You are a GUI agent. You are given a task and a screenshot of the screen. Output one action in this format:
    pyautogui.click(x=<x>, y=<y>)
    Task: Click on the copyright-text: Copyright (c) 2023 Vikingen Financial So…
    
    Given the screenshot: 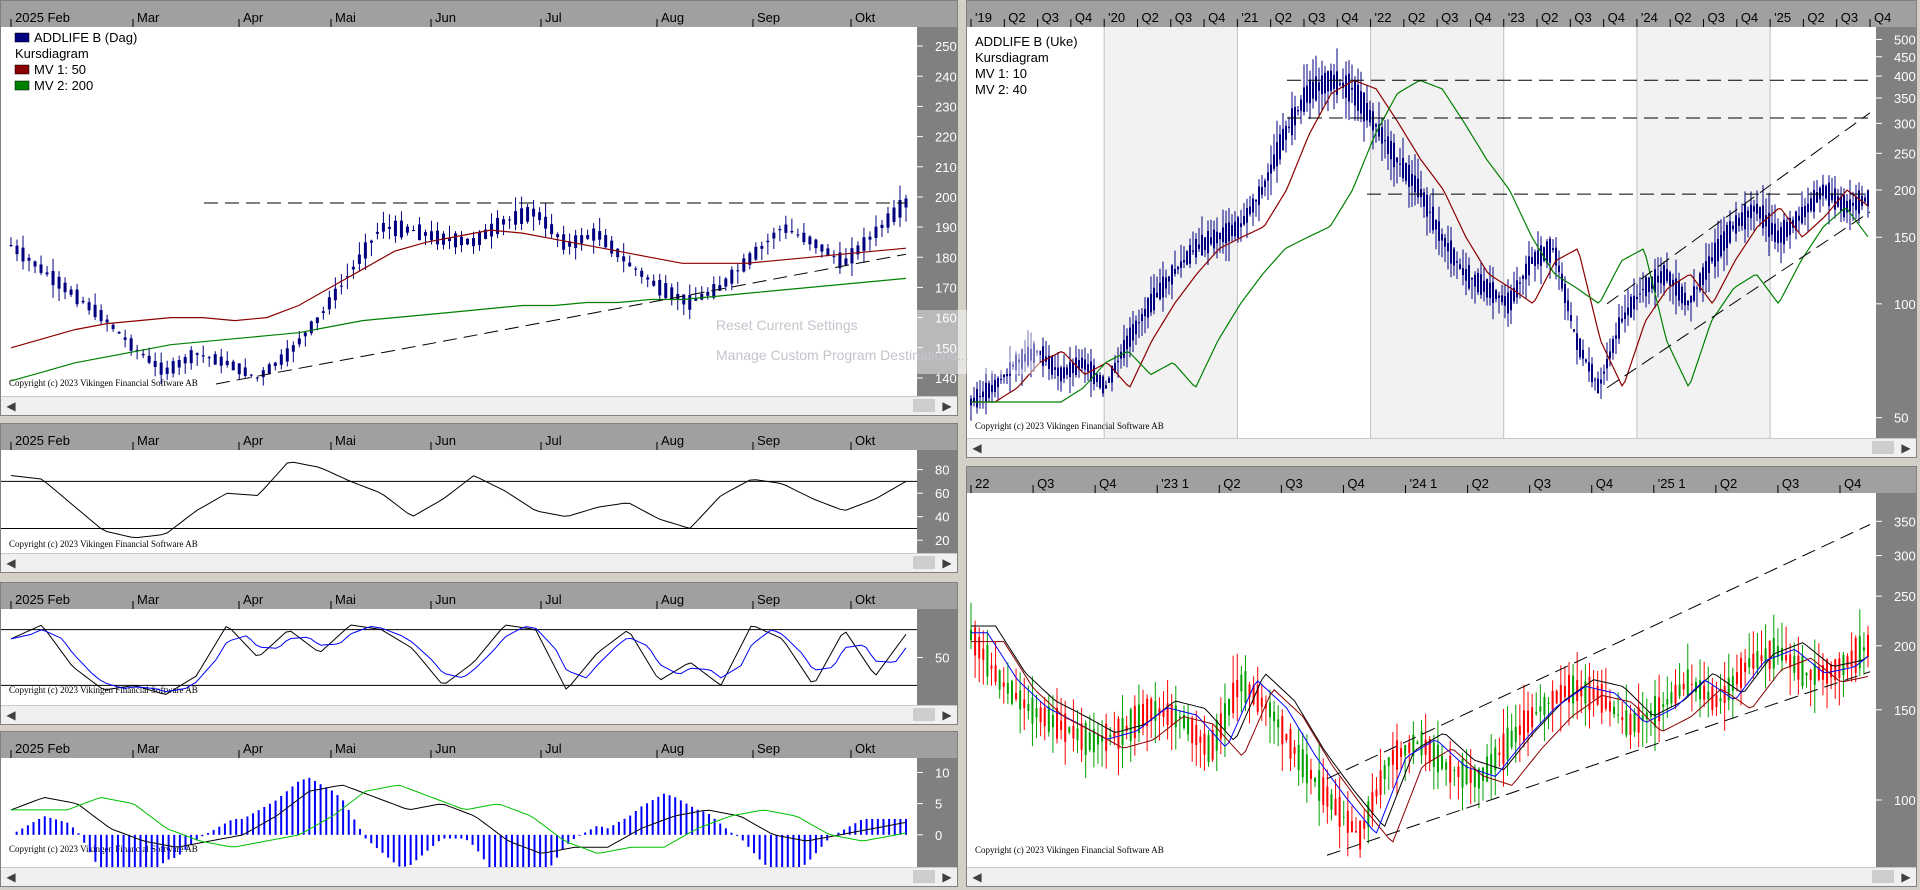 What is the action you would take?
    pyautogui.click(x=103, y=849)
    